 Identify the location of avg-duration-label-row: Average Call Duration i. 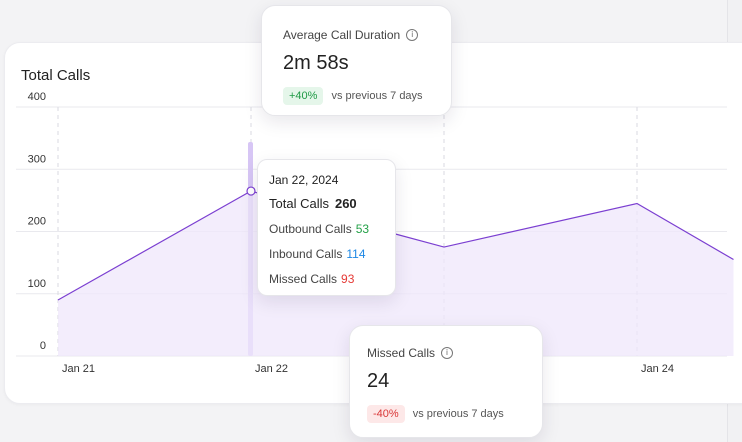
(367, 35).